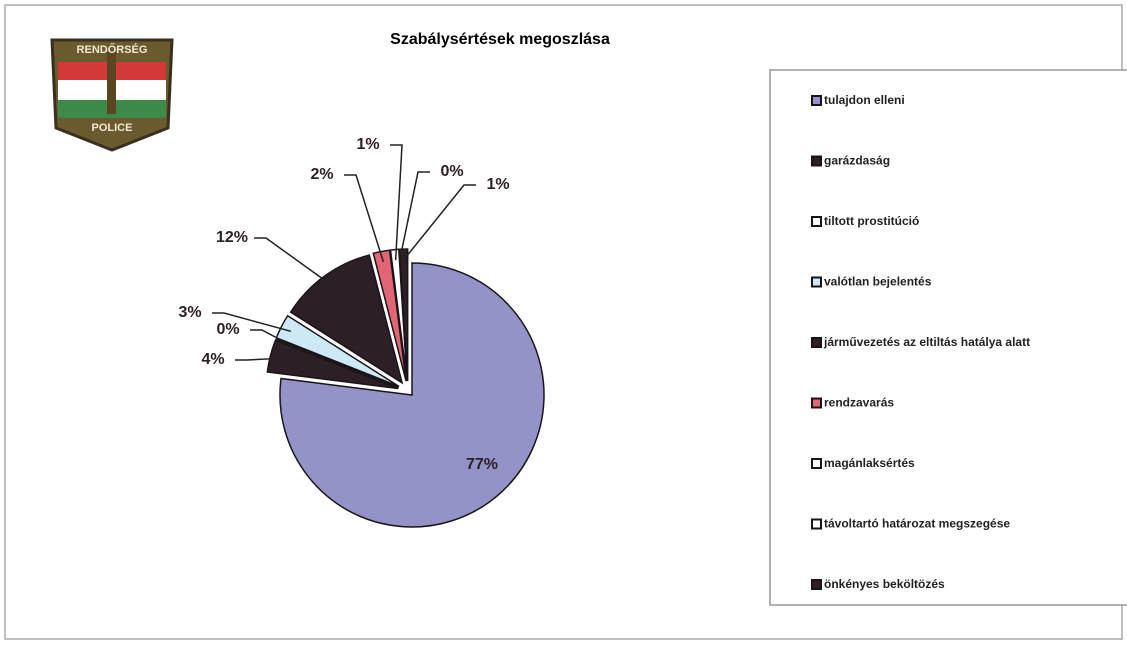 This screenshot has width=1127, height=647. Describe the element at coordinates (884, 584) in the screenshot. I see `legend-label: önkényes beköltözés` at that location.